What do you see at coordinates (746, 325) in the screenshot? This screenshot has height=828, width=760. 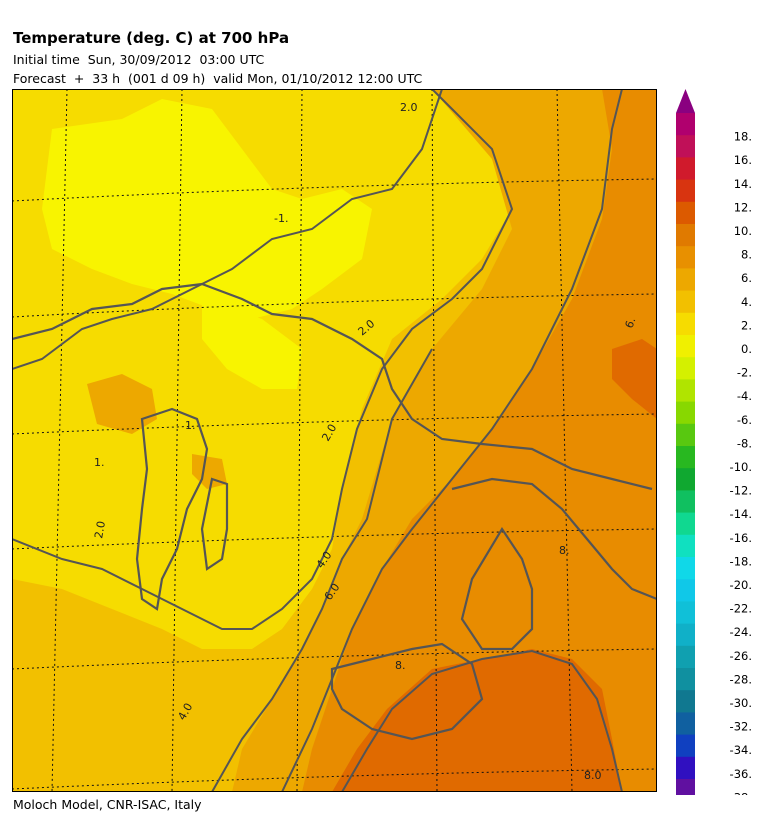 I see `colorbar-tick-label: 2.` at bounding box center [746, 325].